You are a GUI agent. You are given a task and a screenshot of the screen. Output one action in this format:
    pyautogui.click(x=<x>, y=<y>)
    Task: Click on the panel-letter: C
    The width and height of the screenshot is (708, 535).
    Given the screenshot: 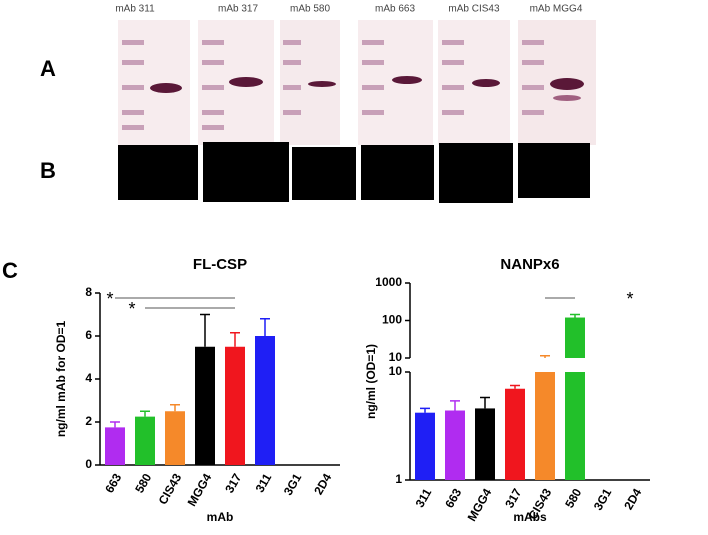 What is the action you would take?
    pyautogui.click(x=10, y=270)
    